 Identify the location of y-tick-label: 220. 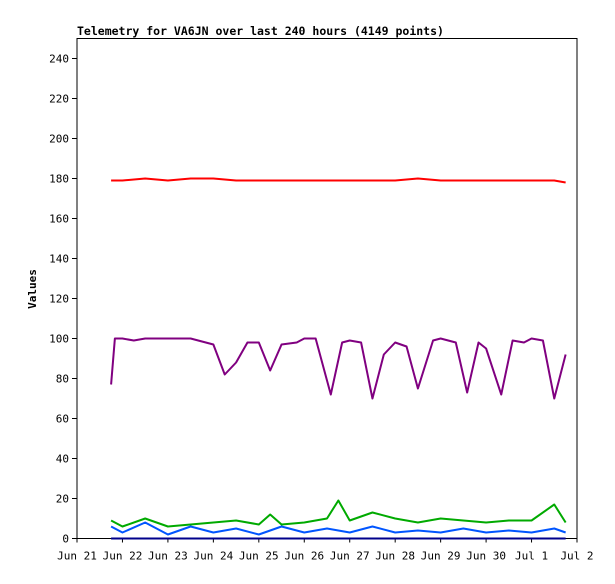
(59, 99).